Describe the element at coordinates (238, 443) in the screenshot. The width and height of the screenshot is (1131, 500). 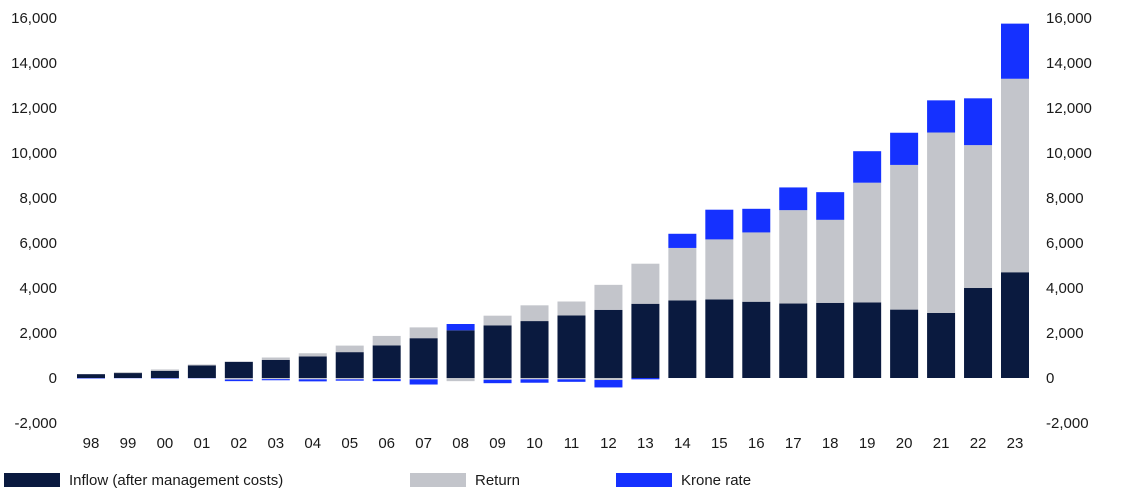
I see `x-tick-label: 02` at that location.